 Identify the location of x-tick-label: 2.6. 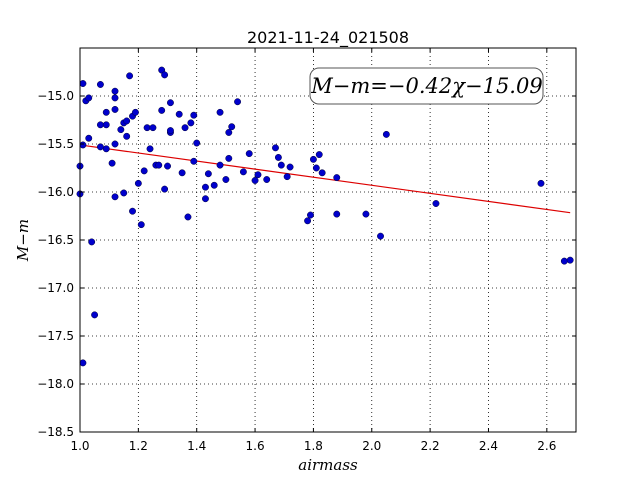
(546, 446).